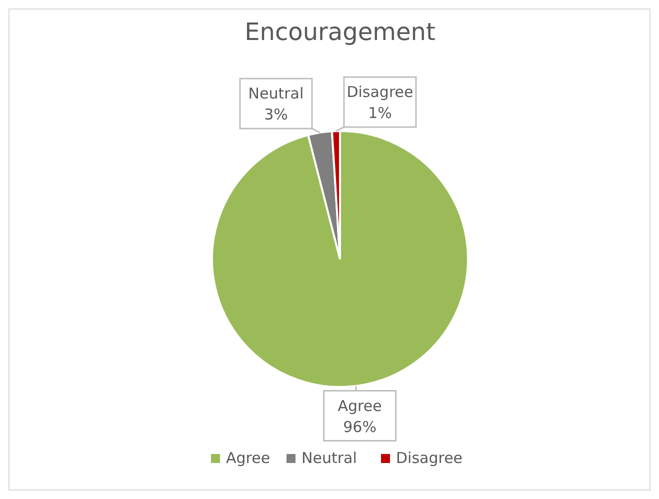 The image size is (659, 499). What do you see at coordinates (360, 405) in the screenshot?
I see `slice-label: Agree` at bounding box center [360, 405].